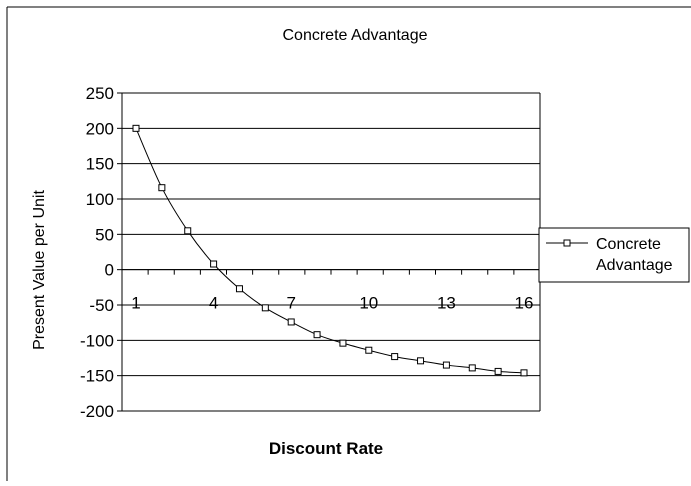 The width and height of the screenshot is (691, 486). I want to click on legend-box, so click(614, 255).